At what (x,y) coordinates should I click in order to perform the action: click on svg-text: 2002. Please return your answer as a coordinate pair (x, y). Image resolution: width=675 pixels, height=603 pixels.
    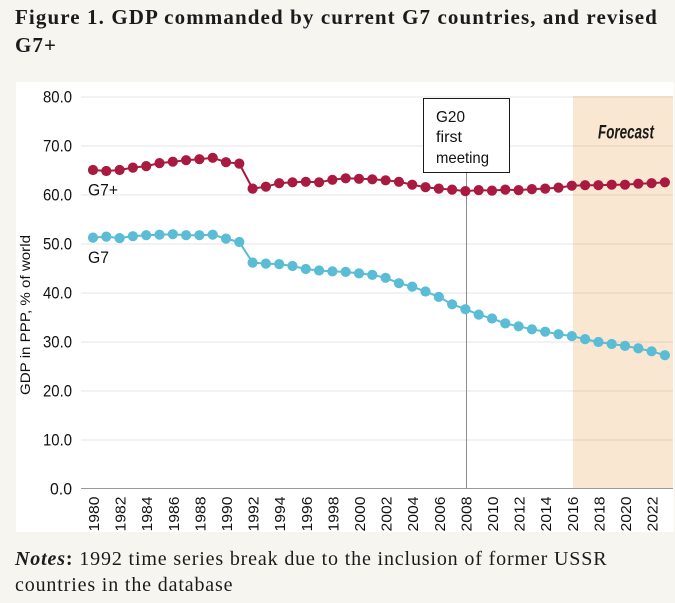
    Looking at the image, I should click on (387, 514).